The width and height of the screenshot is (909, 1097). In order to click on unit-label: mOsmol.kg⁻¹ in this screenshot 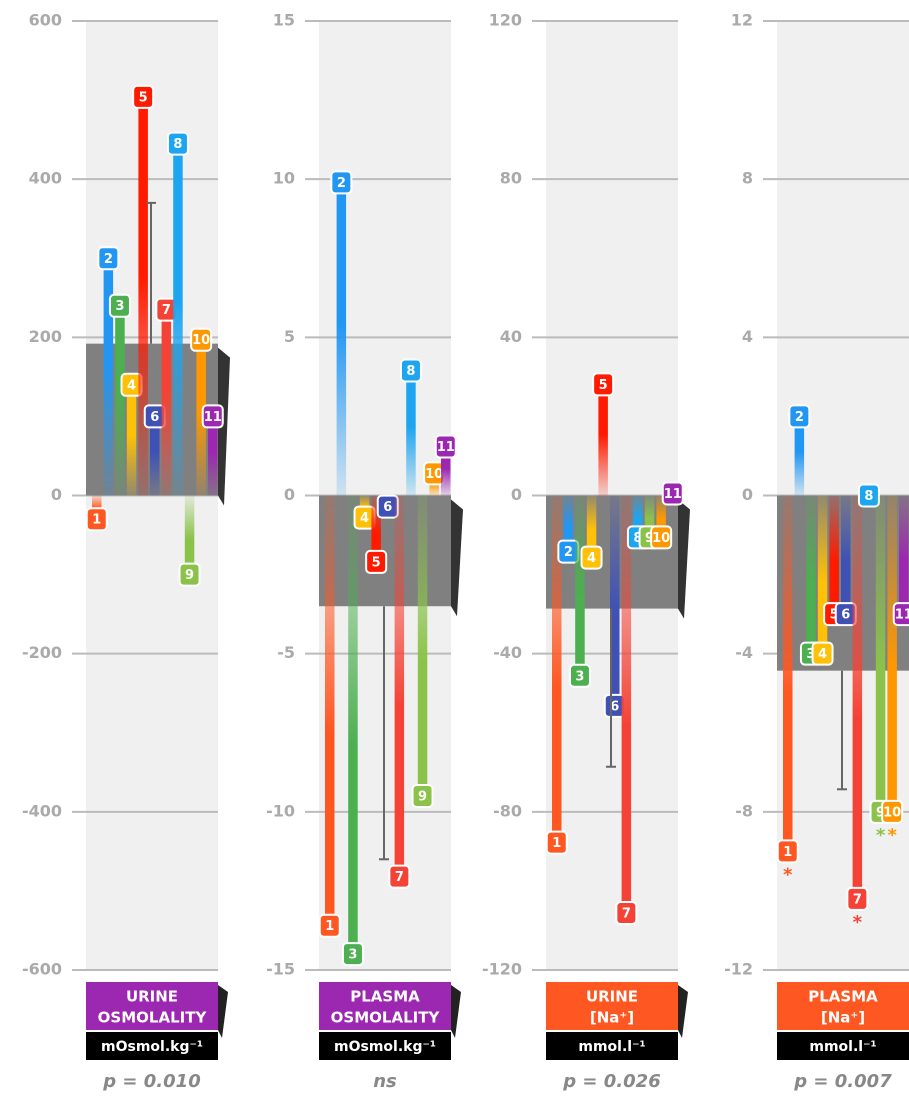, I will do `click(385, 1047)`.